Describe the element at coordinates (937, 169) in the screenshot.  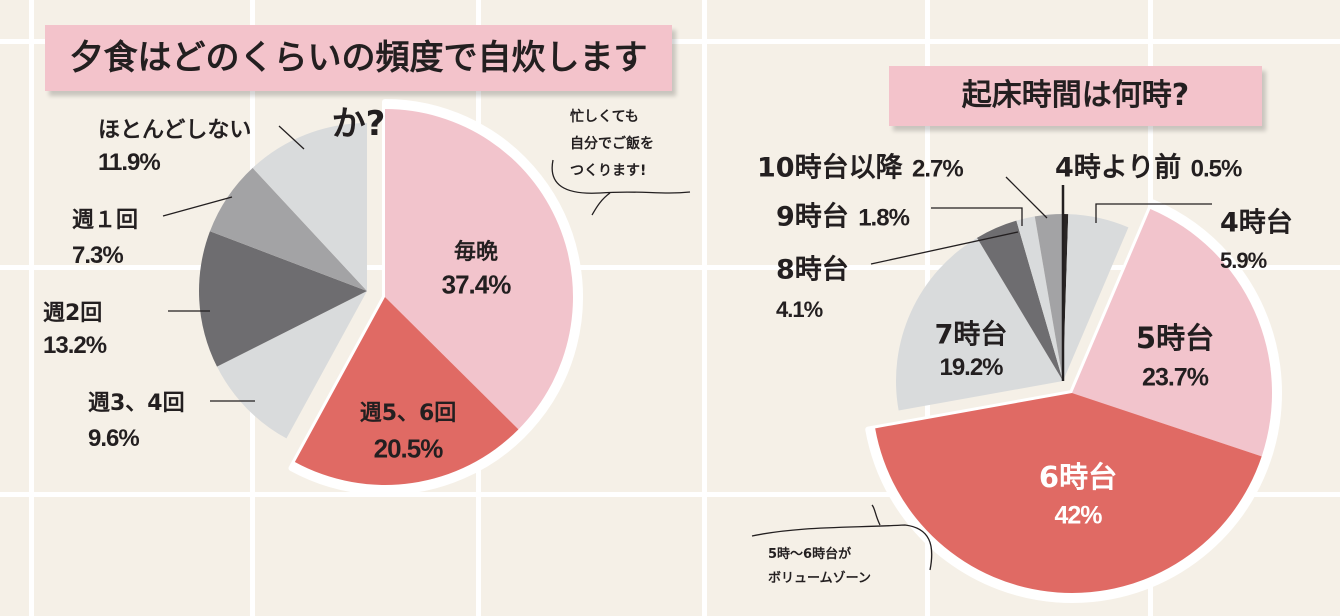
I see `slice-value: 2.7%` at that location.